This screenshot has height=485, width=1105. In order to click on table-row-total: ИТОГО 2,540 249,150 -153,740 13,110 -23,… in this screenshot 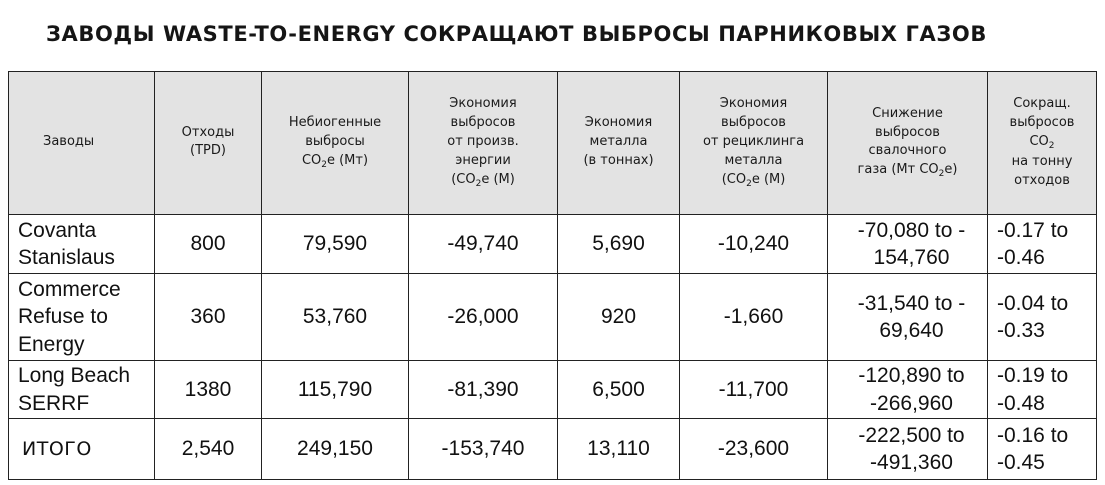, I will do `click(552, 449)`.